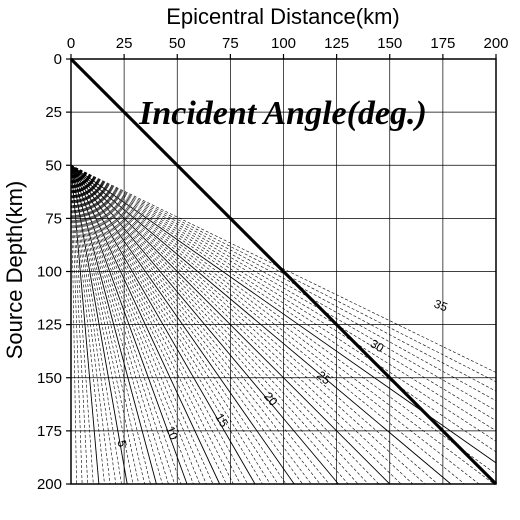 Image resolution: width=520 pixels, height=520 pixels. What do you see at coordinates (221, 420) in the screenshot?
I see `contour-label: 15` at bounding box center [221, 420].